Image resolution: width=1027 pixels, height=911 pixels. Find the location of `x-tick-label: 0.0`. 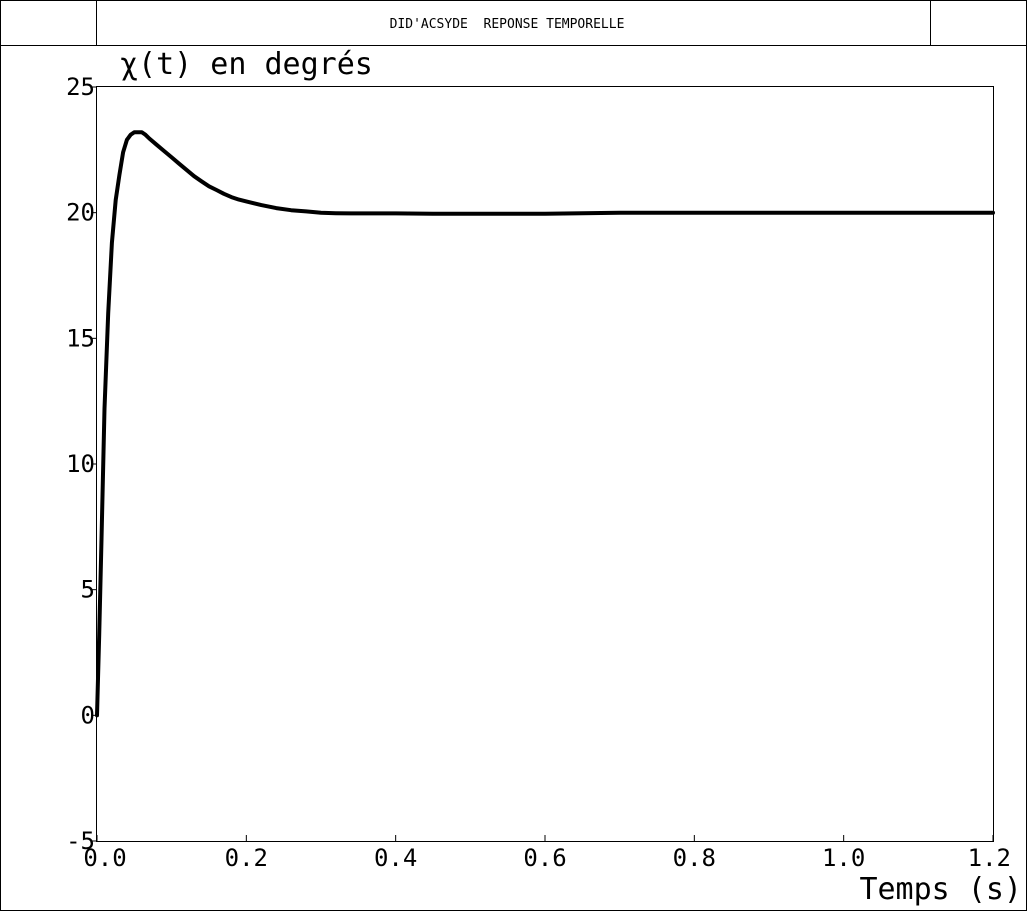

x-tick-label: 0.0 is located at coordinates (104, 858).